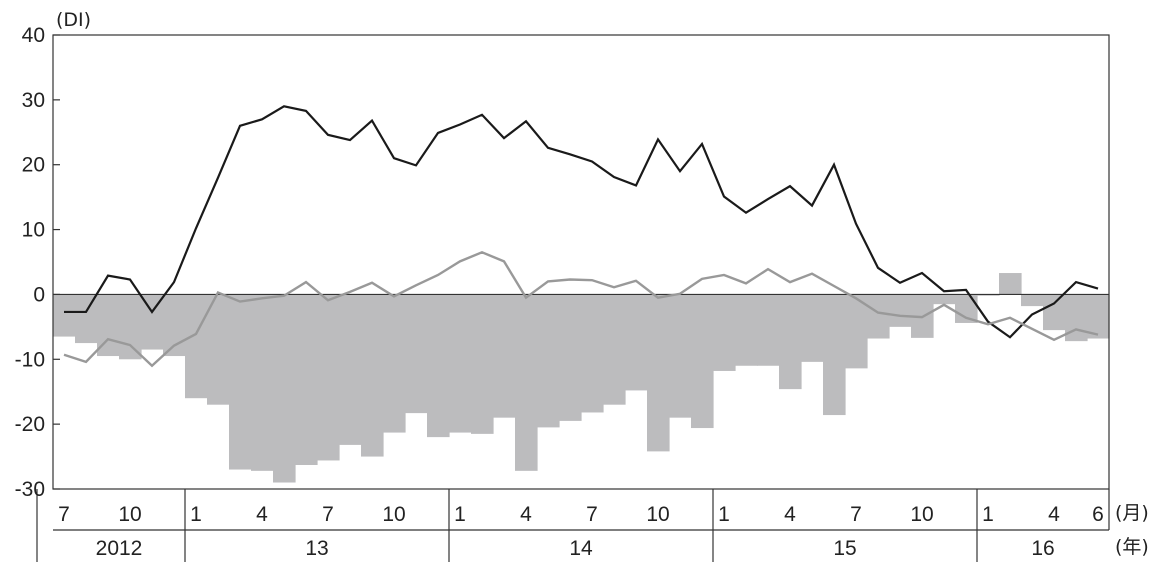 The image size is (1166, 565). What do you see at coordinates (33, 100) in the screenshot?
I see `y-tick-label: 30` at bounding box center [33, 100].